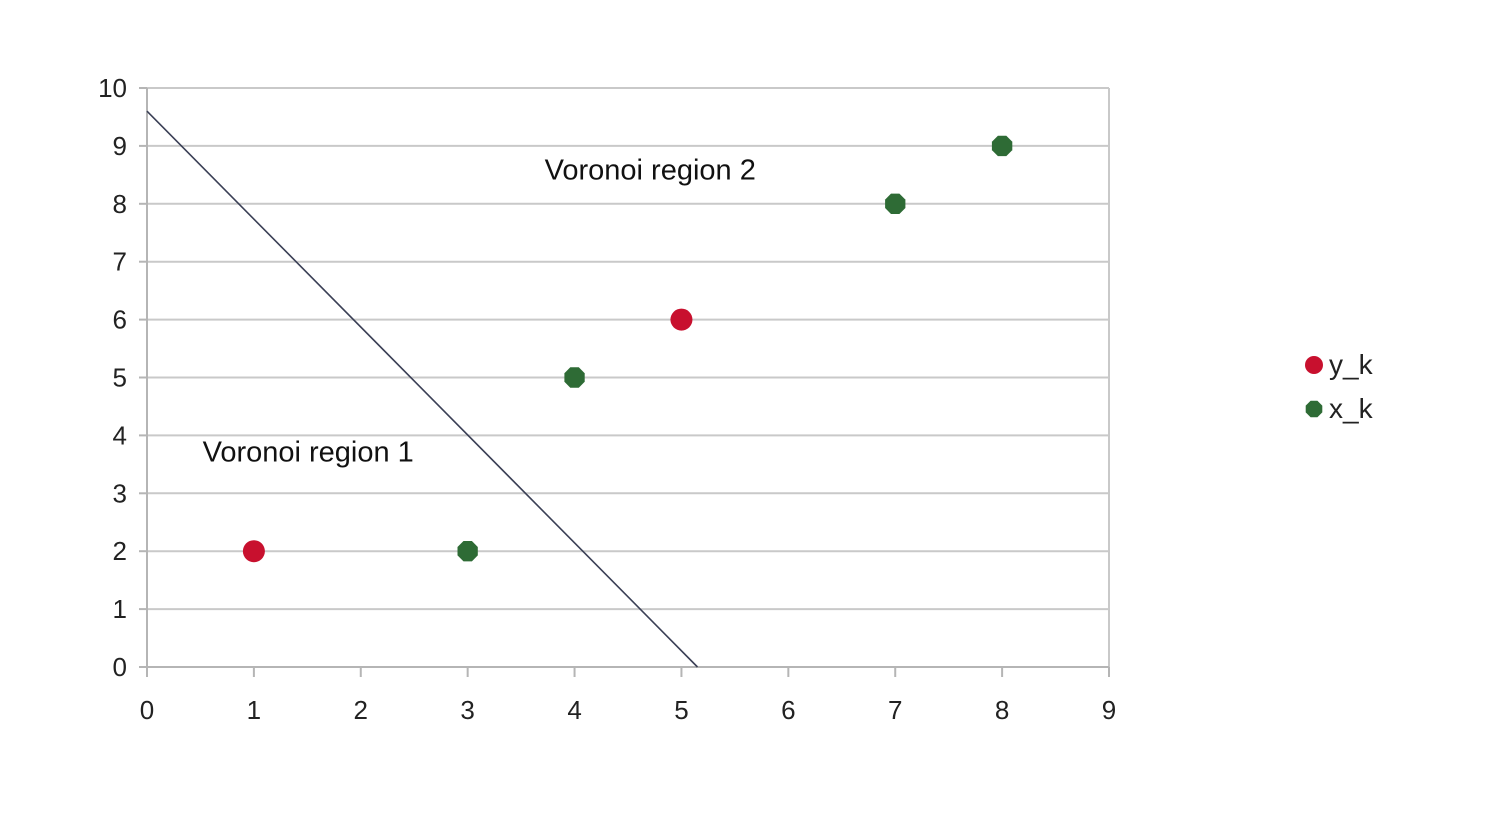  What do you see at coordinates (147, 710) in the screenshot?
I see `x-tick-label: 0` at bounding box center [147, 710].